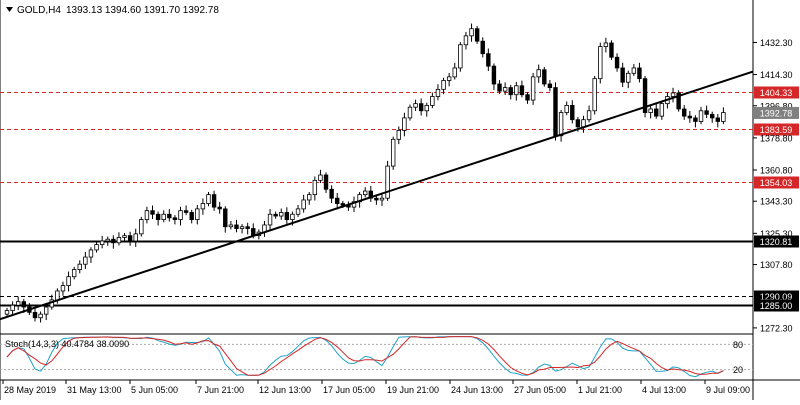 This screenshot has height=405, width=800. Describe the element at coordinates (600, 390) in the screenshot. I see `time-tick-label: 1 Jul 21:00` at that location.